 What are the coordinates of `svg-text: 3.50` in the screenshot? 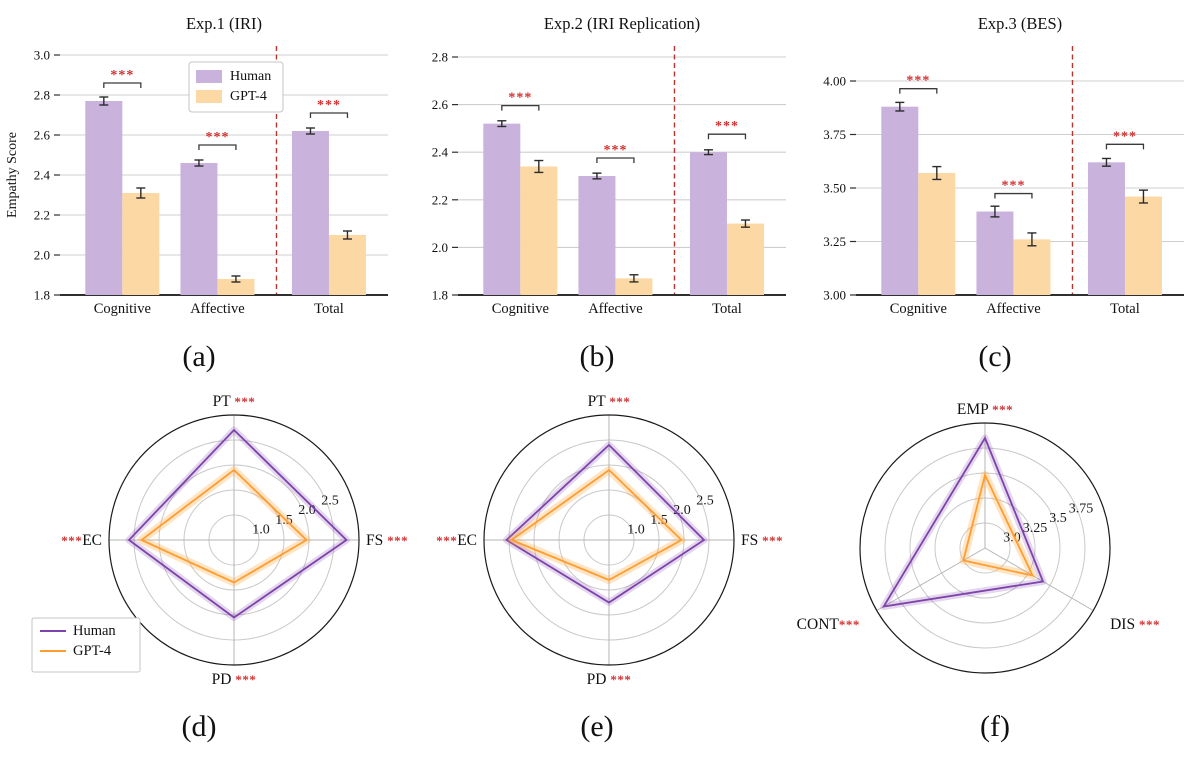 It's located at (834, 188).